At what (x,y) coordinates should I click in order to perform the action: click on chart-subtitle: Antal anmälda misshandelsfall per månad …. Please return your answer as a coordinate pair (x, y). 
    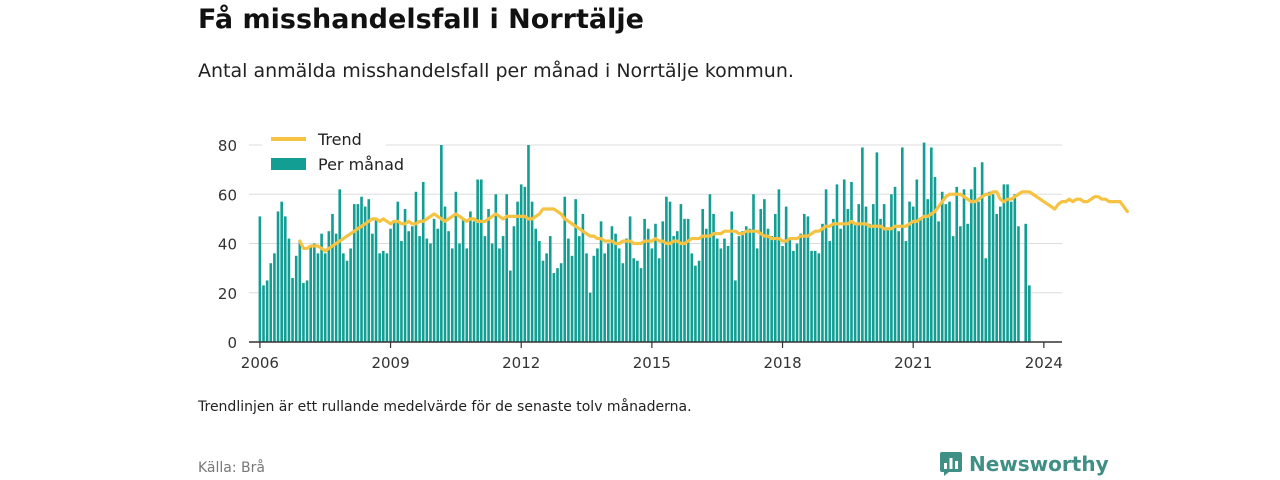
    Looking at the image, I should click on (496, 71).